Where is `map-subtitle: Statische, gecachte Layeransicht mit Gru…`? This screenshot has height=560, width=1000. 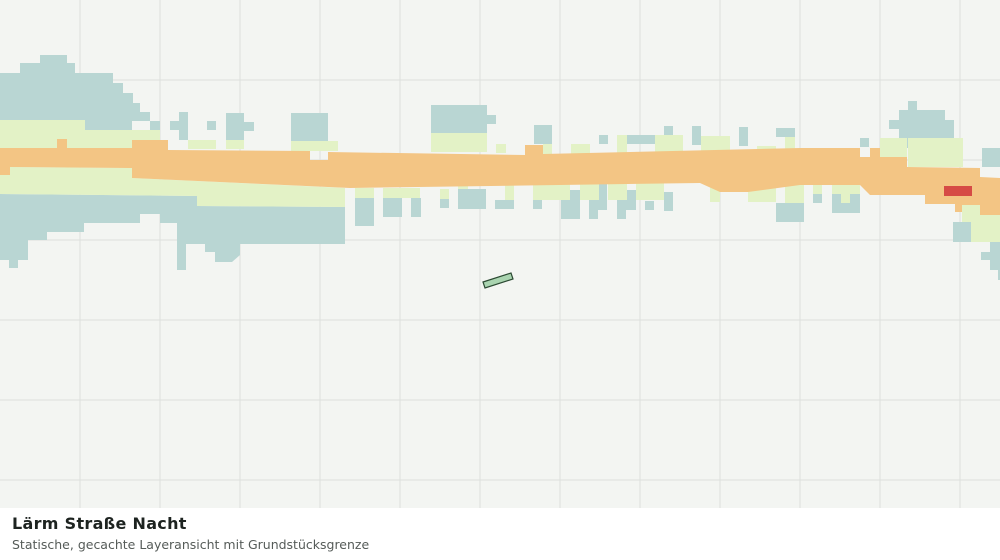 map-subtitle: Statische, gecachte Layeransicht mit Gru… is located at coordinates (191, 544).